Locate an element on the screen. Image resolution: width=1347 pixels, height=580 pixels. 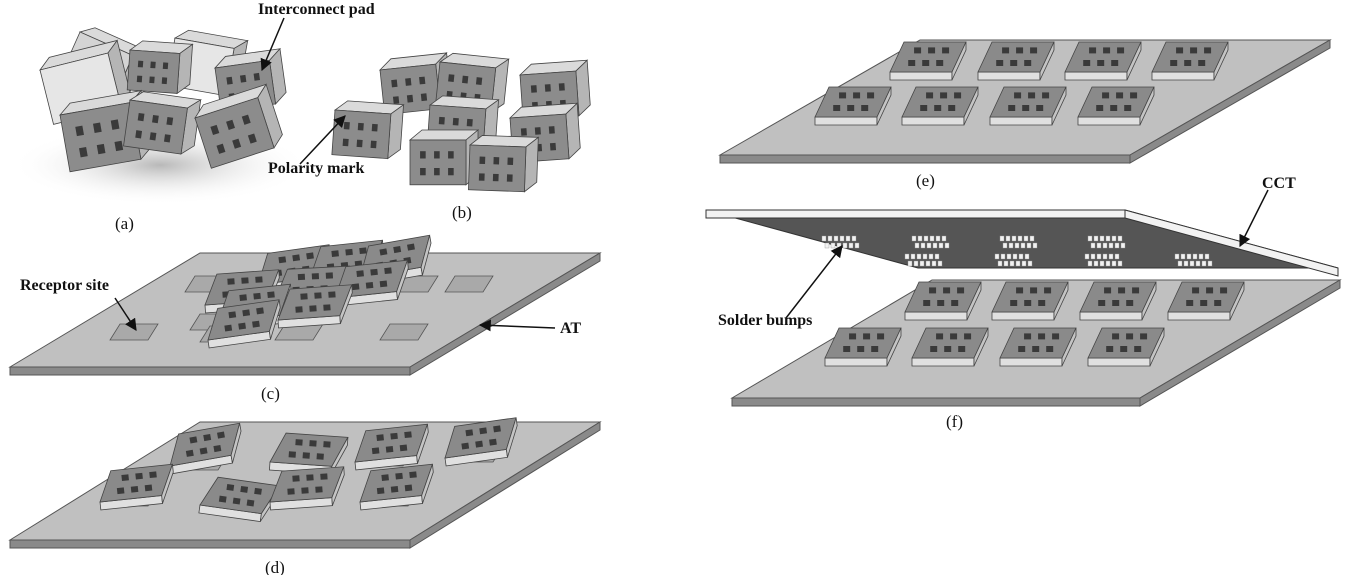
plate-side-edge is located at coordinates (1230, 101).